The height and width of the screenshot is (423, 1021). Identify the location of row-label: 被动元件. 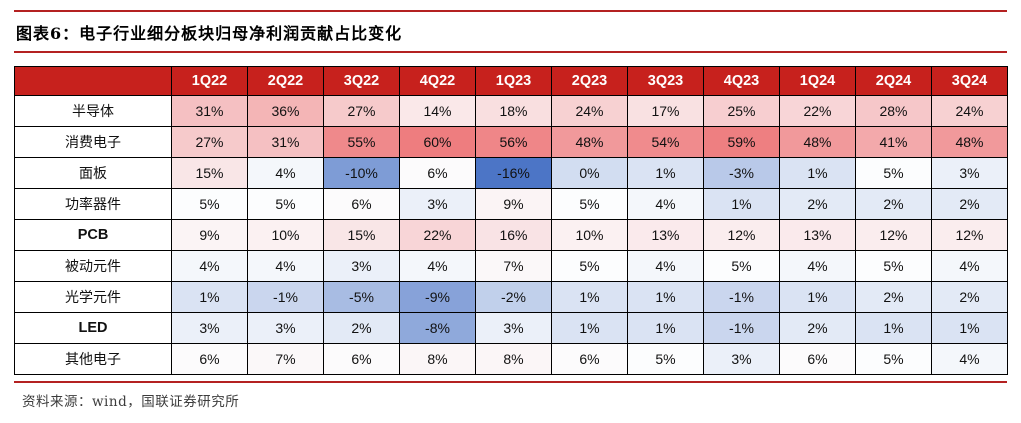
(93, 266).